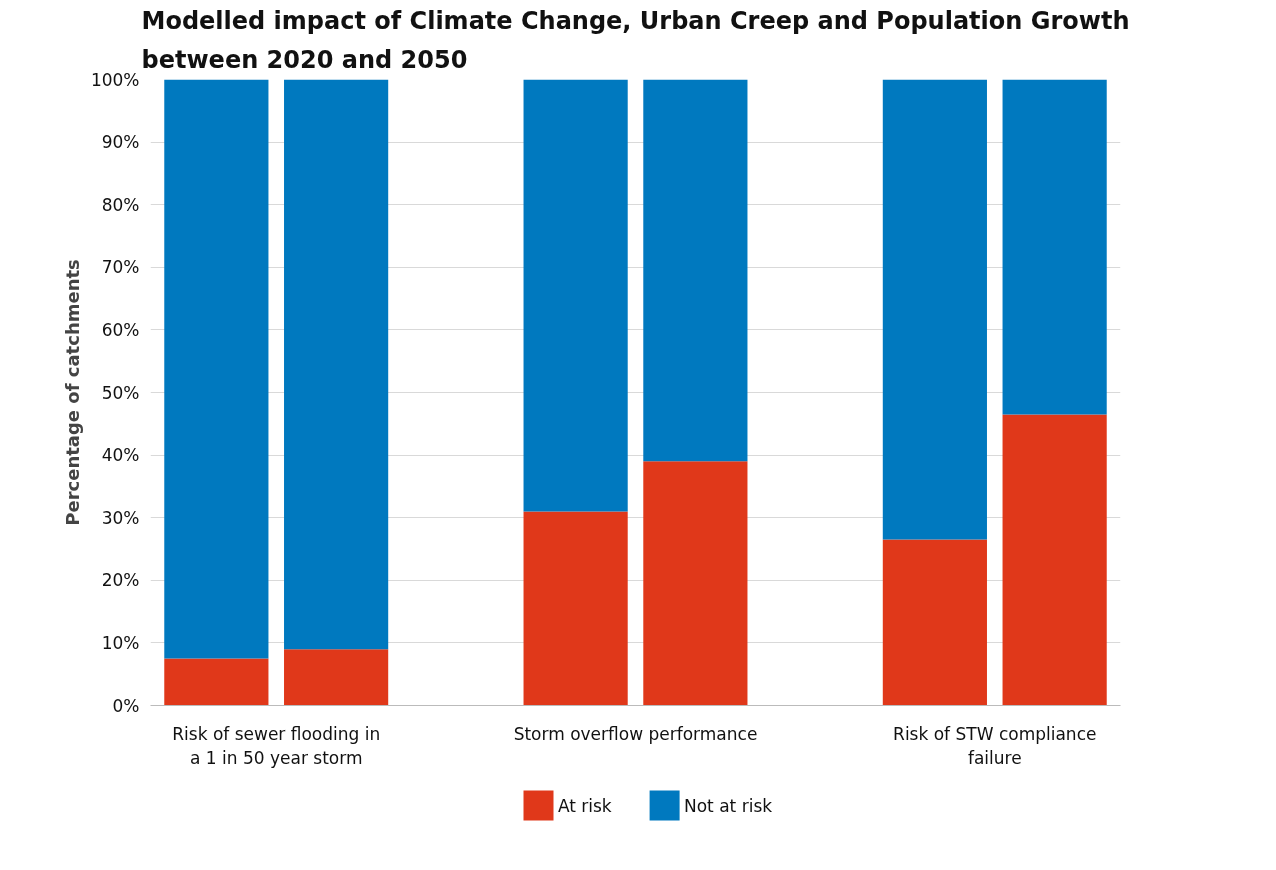  What do you see at coordinates (276, 745) in the screenshot?
I see `text: Risk of sewer flooding in a 1 in 50 year storm` at bounding box center [276, 745].